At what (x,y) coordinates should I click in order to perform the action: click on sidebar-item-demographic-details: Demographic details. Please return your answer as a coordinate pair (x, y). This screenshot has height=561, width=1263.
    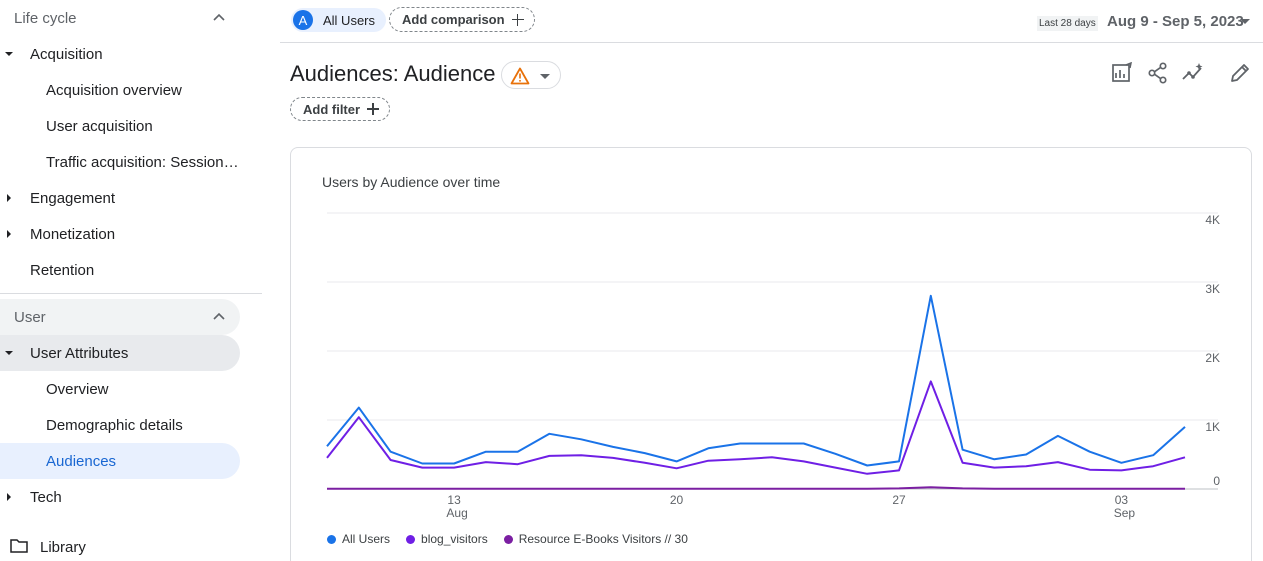
    Looking at the image, I should click on (120, 425).